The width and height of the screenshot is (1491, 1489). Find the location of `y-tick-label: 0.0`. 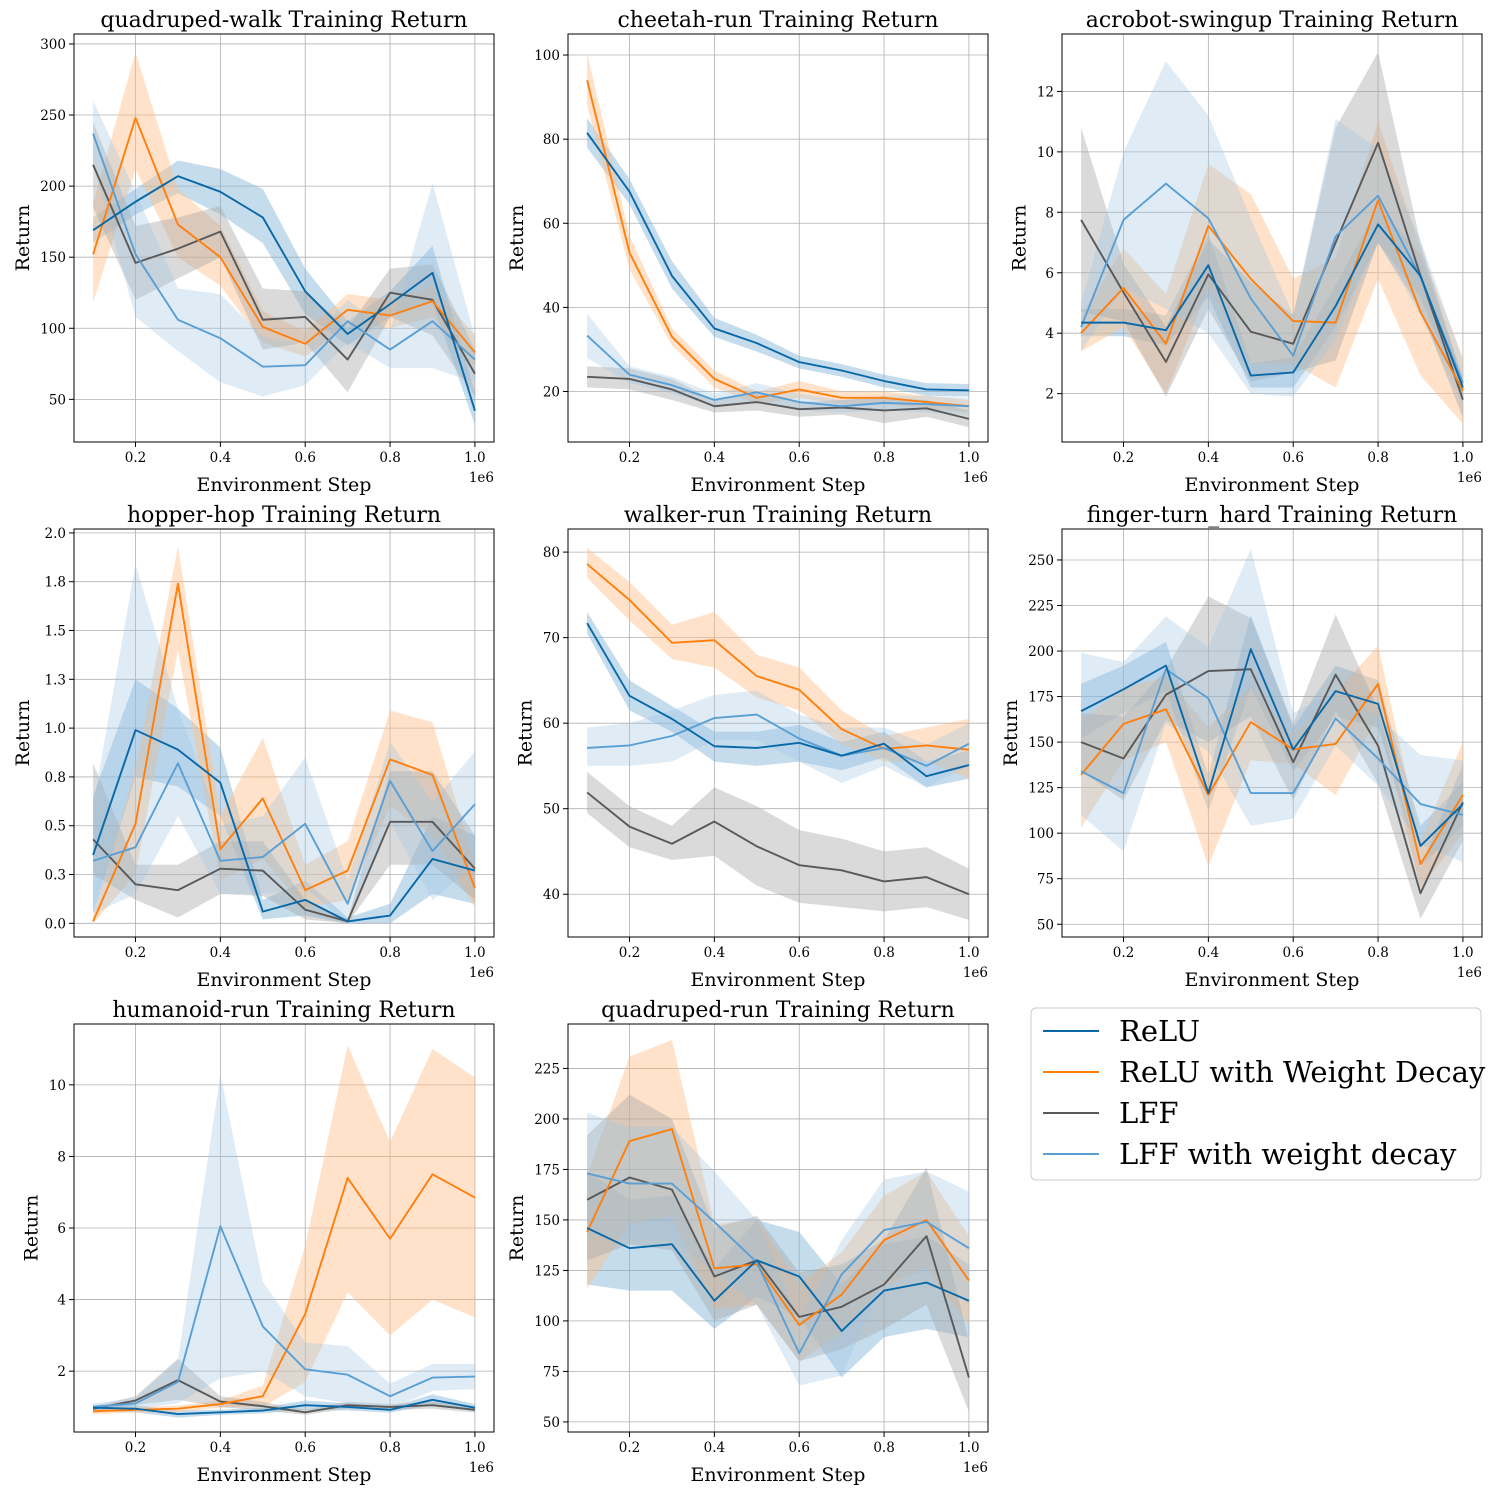

y-tick-label: 0.0 is located at coordinates (55, 924).